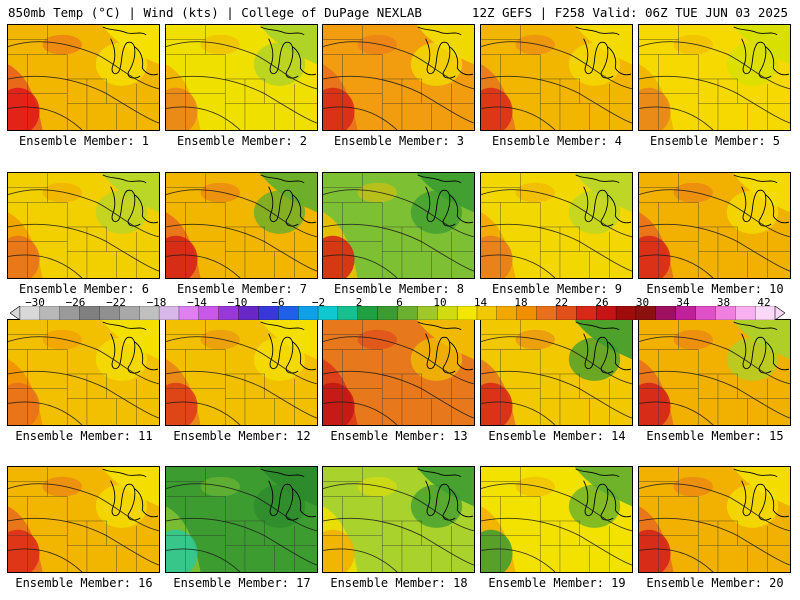 The image size is (800, 600). Describe the element at coordinates (399, 436) in the screenshot. I see `ensemble-member-label: Ensemble Member: 13` at that location.